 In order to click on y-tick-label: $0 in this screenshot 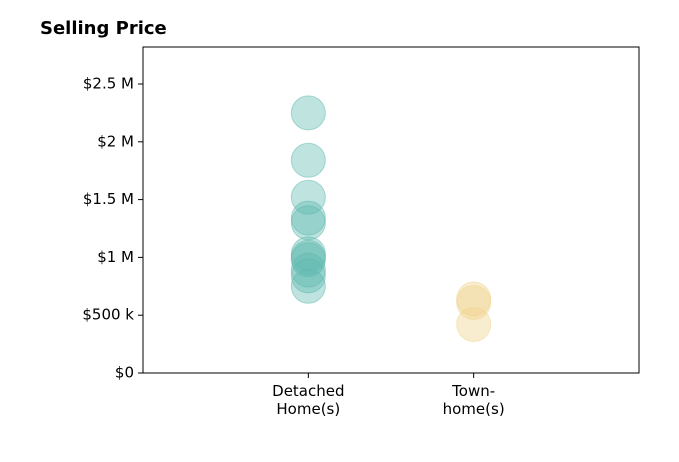, I will do `click(124, 373)`.